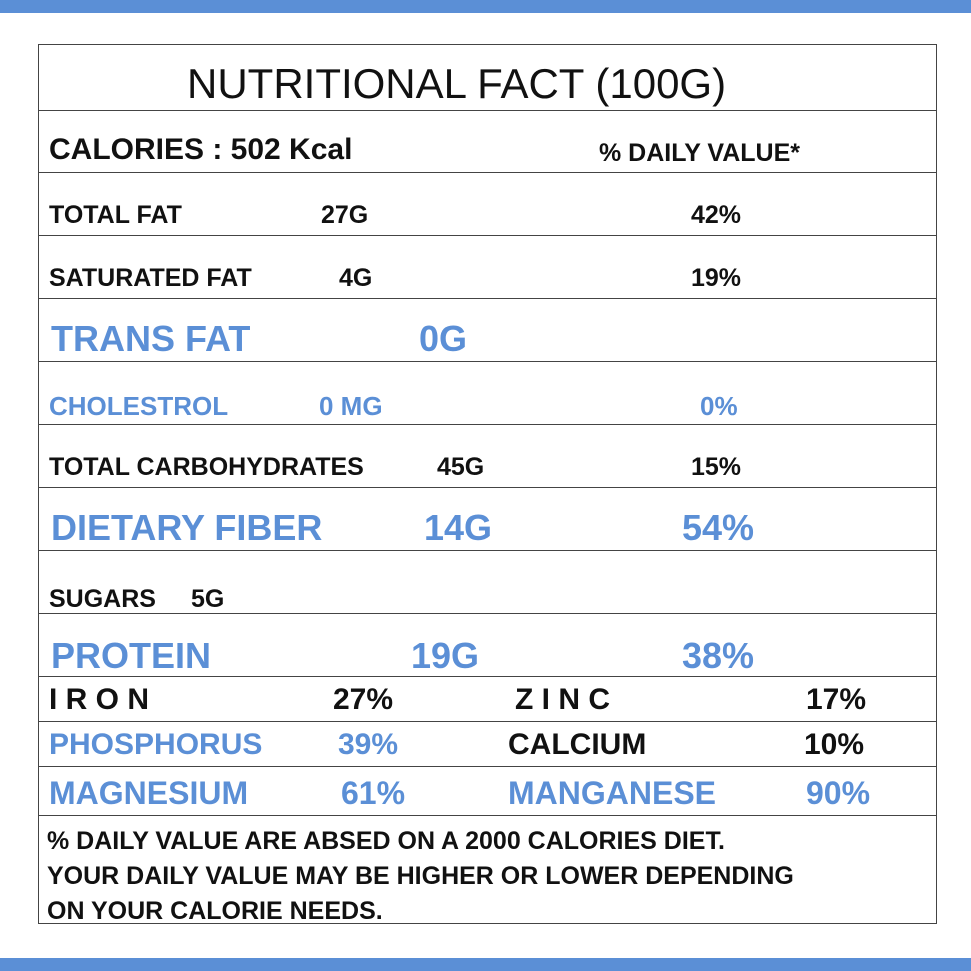 The width and height of the screenshot is (971, 971). I want to click on footnote-line: ON YOUR CALORIE NEEDS., so click(215, 911).